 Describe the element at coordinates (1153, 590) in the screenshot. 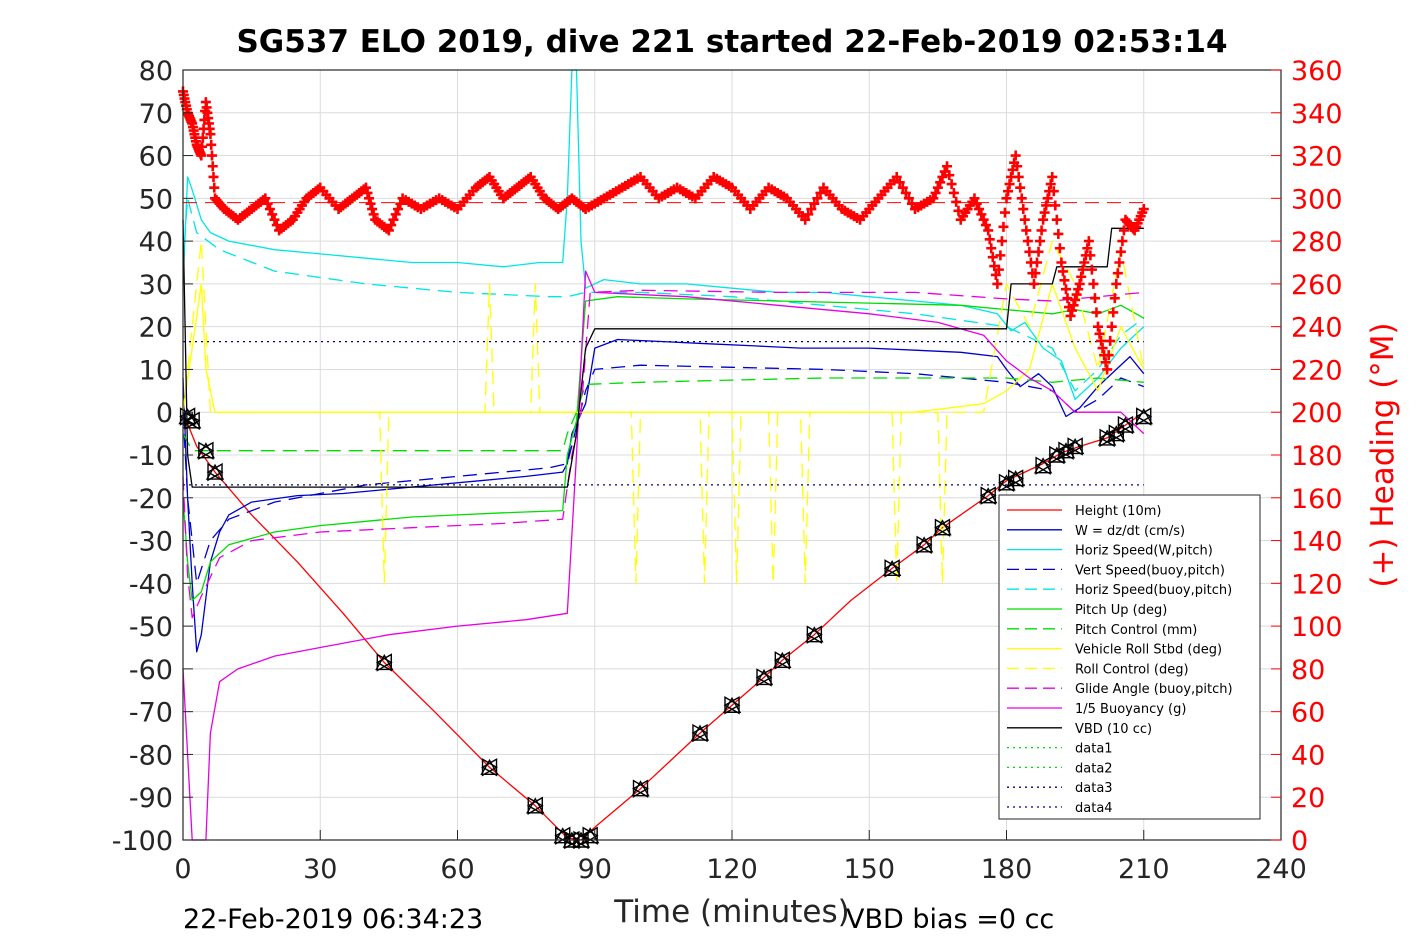

I see `legend-label-4: Horiz Speed(buoy,pitch)` at that location.